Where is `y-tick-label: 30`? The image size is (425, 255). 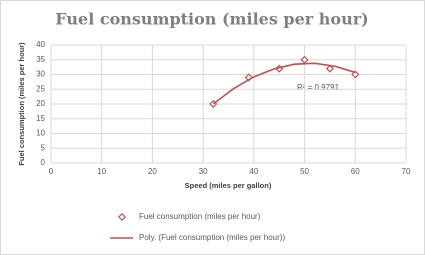
y-tick-label: 30 is located at coordinates (40, 74).